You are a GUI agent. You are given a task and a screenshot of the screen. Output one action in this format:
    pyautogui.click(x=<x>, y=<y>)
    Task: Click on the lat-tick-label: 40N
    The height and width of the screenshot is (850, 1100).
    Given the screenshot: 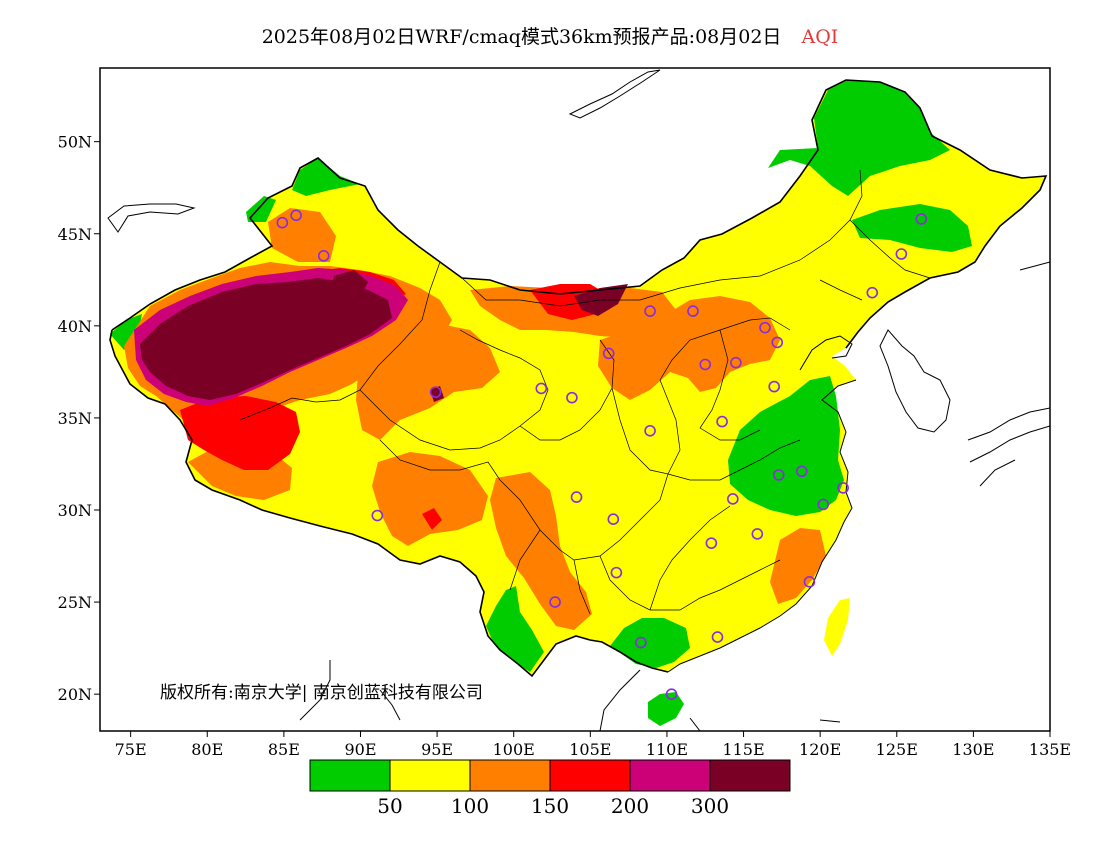 What is the action you would take?
    pyautogui.click(x=75, y=326)
    